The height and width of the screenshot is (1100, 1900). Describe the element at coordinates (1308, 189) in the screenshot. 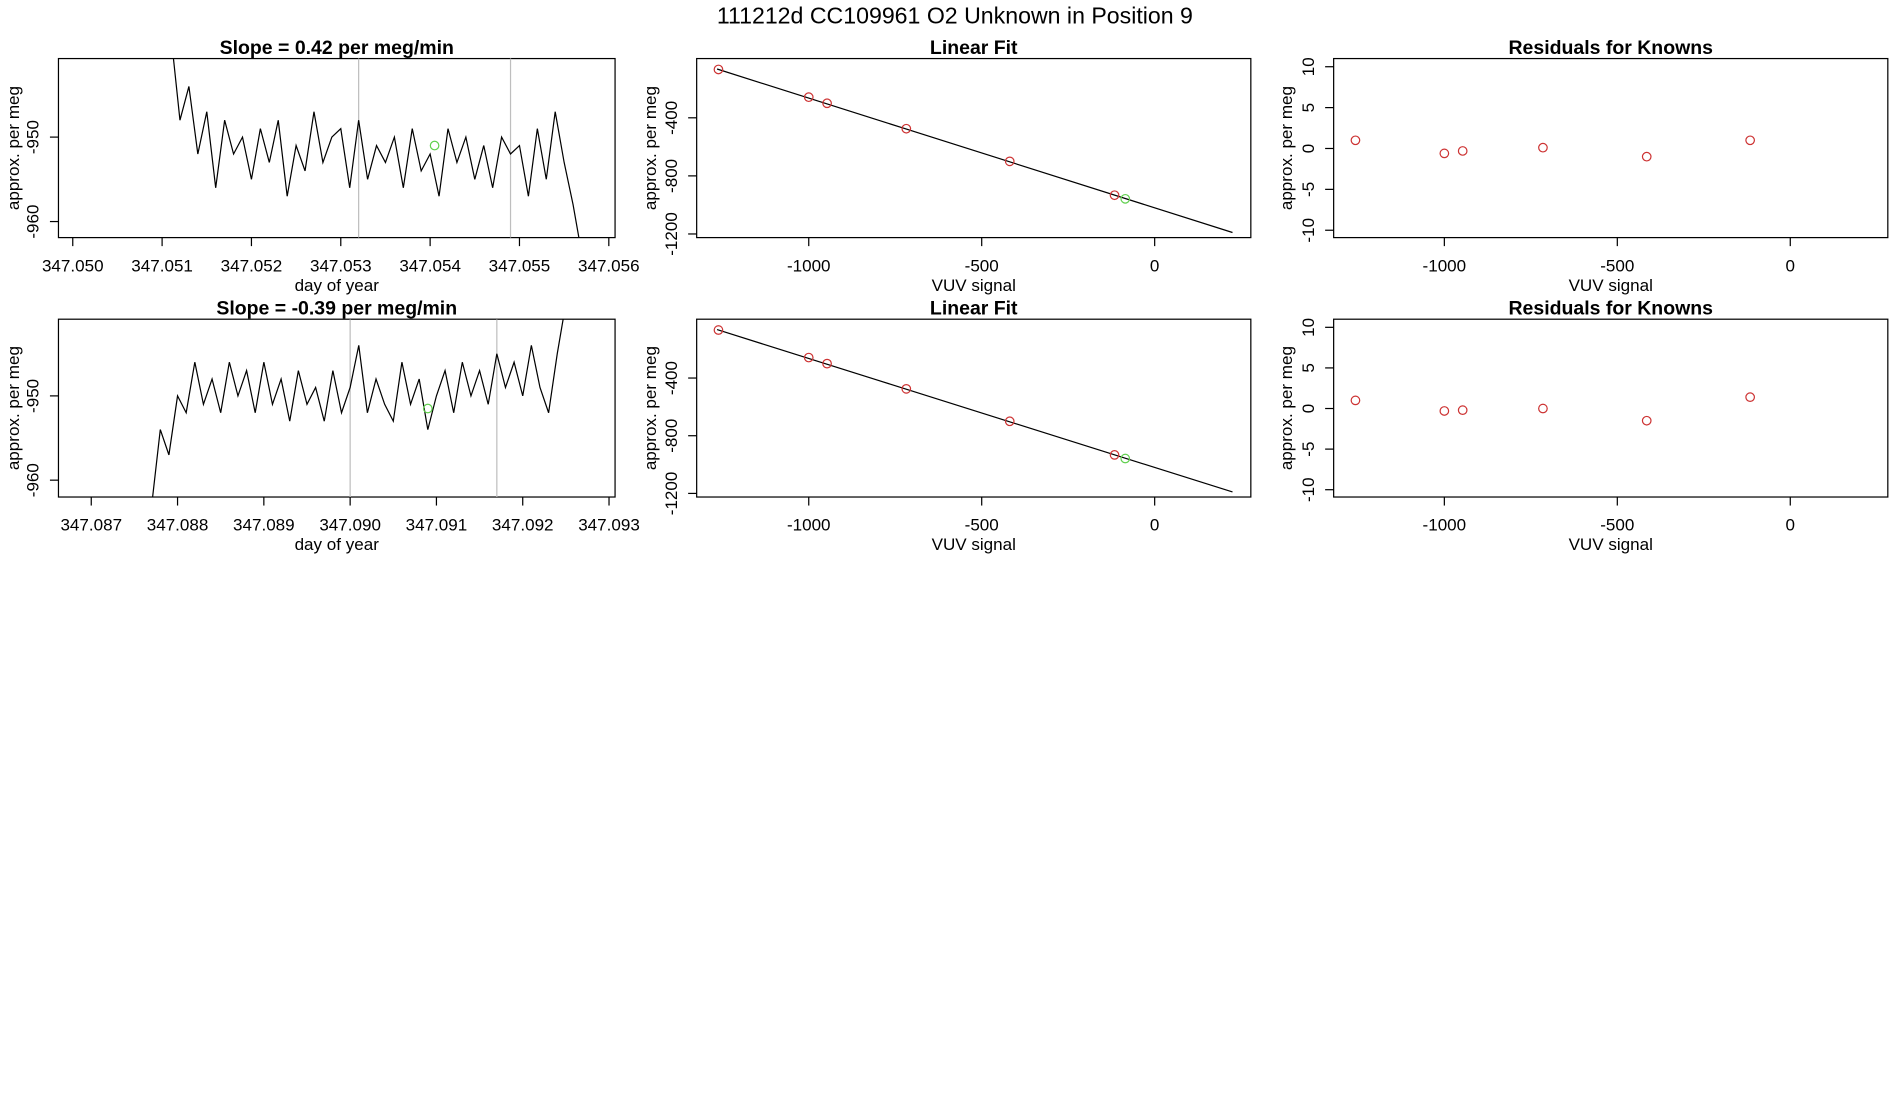

I see `y-tick-label: -5` at that location.